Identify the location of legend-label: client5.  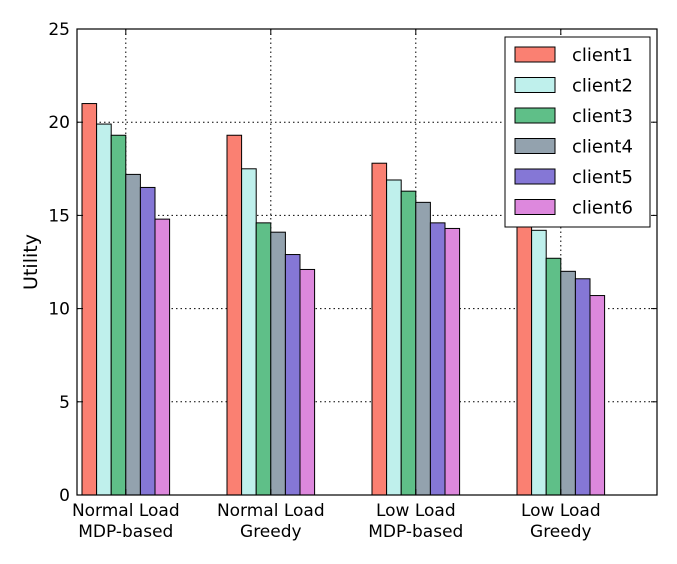
(602, 177).